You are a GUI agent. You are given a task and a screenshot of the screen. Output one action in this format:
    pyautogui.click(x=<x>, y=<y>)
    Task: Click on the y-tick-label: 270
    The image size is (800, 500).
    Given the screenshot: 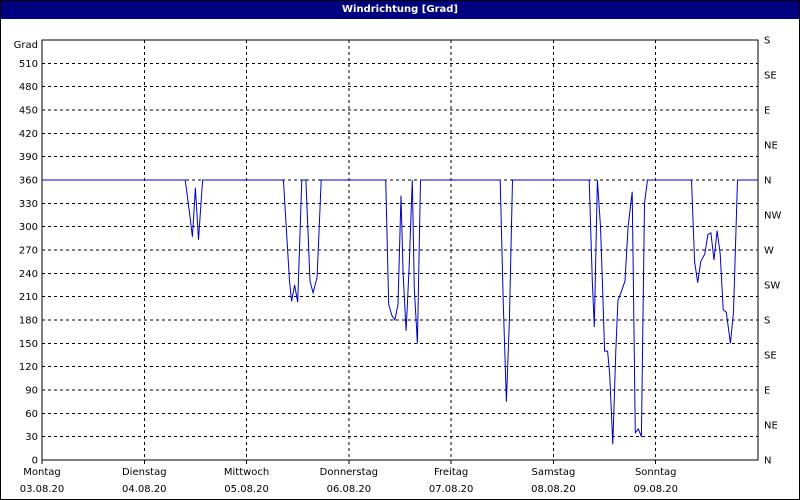 What is the action you would take?
    pyautogui.click(x=28, y=251)
    